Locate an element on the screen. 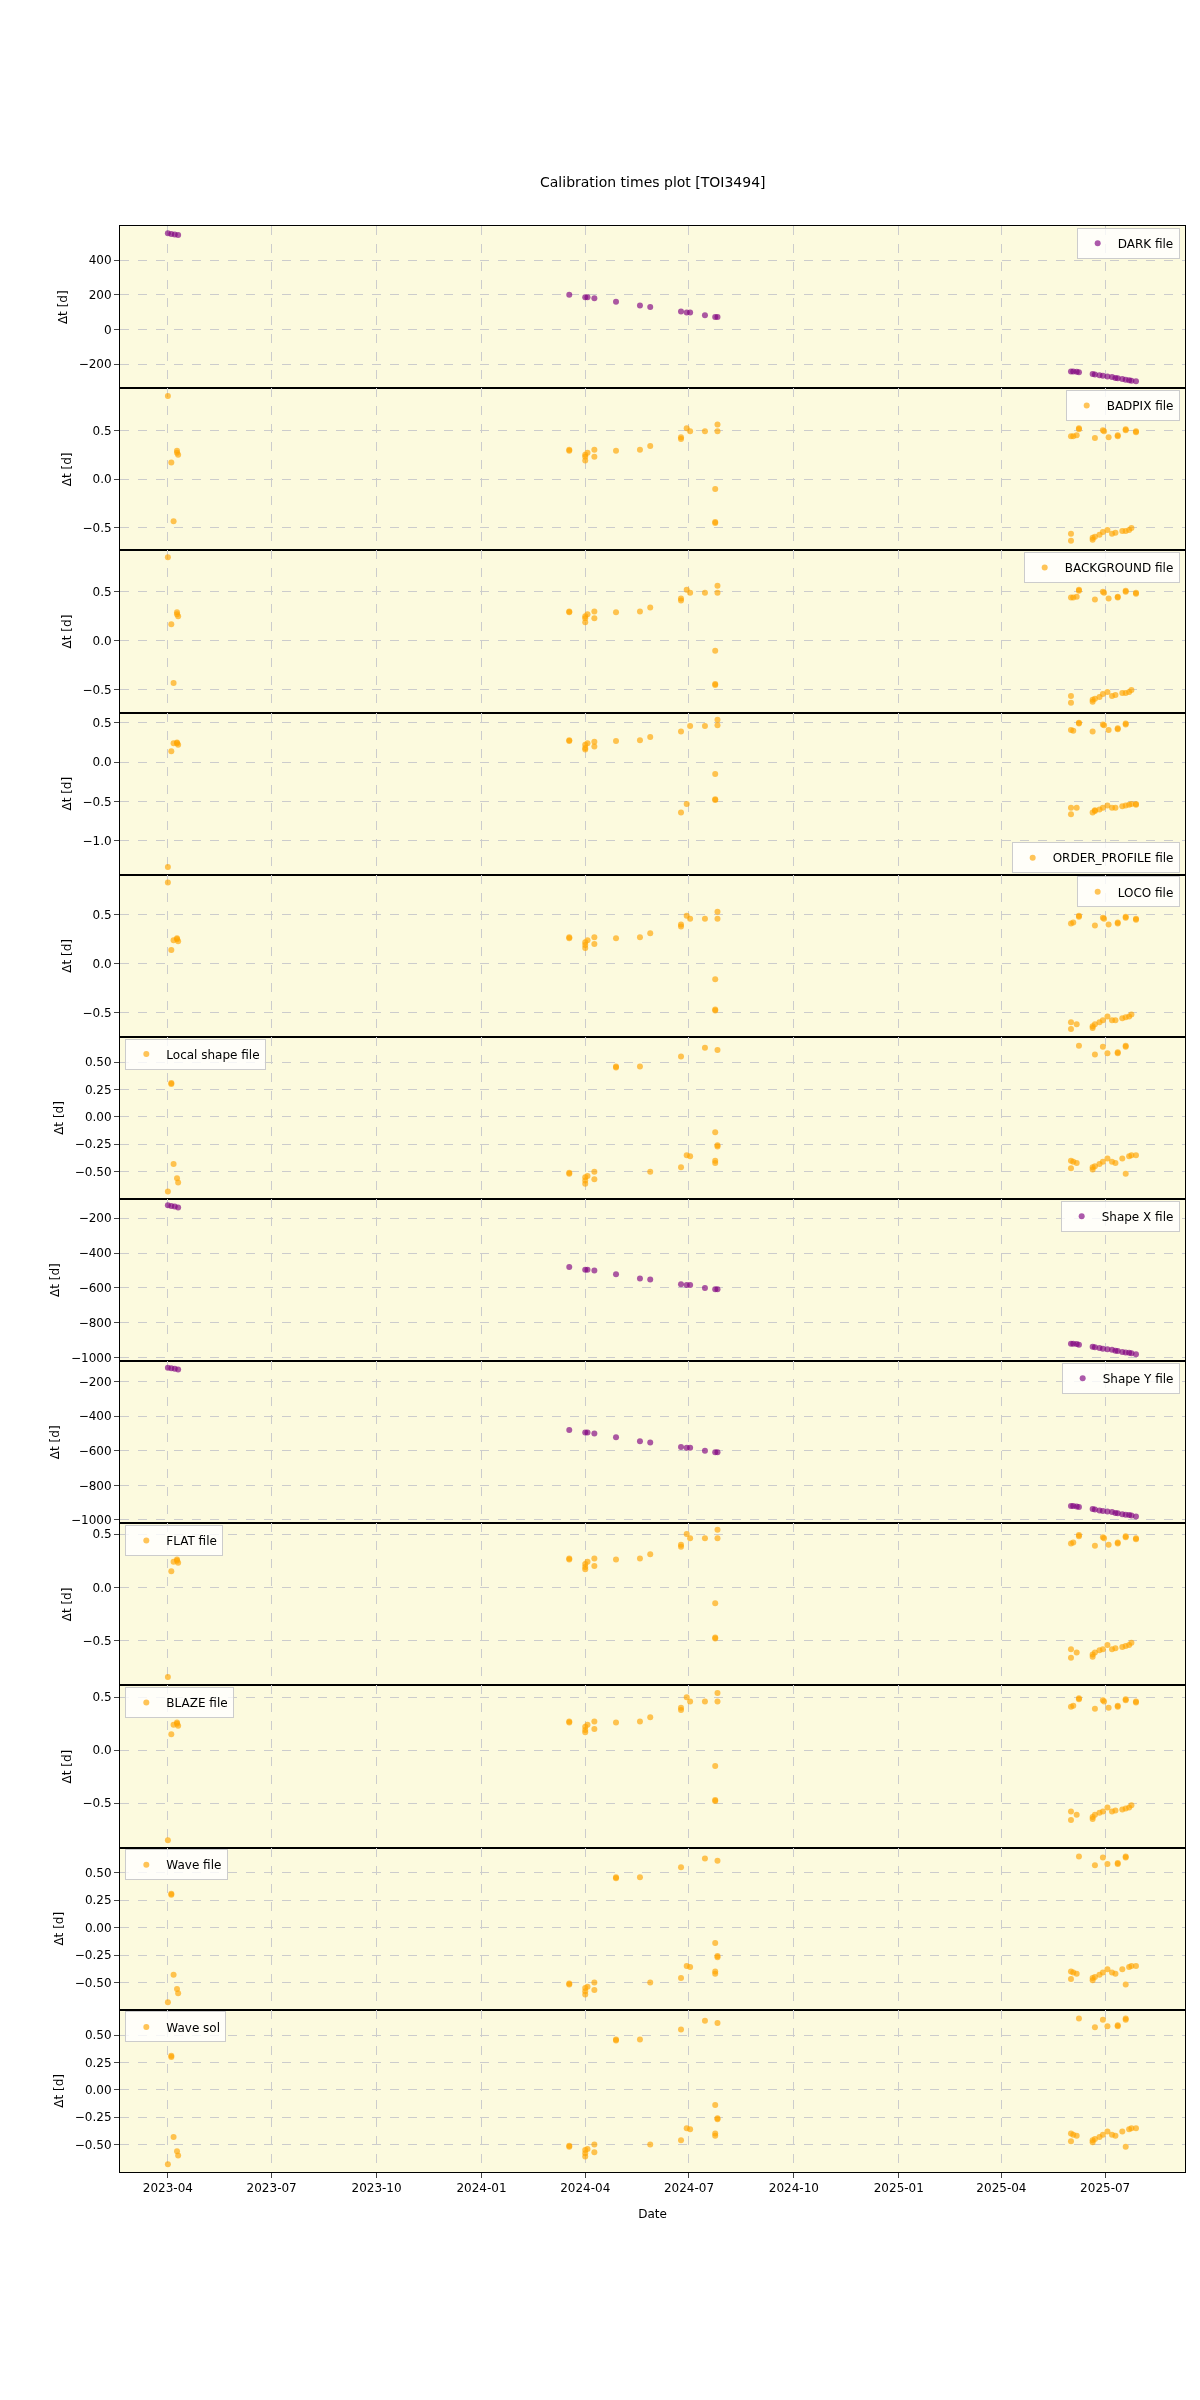  y-tick-label: −0.50 is located at coordinates (93, 2144).